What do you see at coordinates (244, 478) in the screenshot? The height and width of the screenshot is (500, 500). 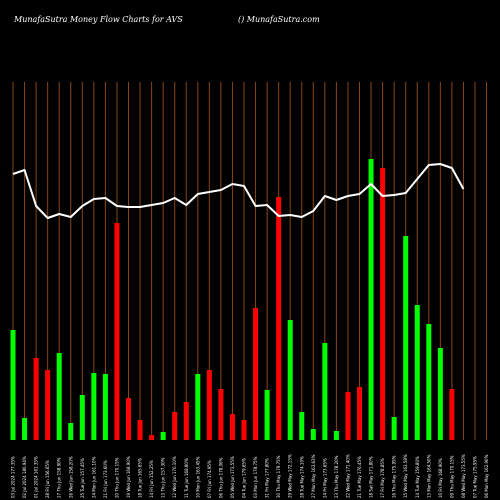 I see `x-tick-label: 04 Tue Jun 179.65%` at bounding box center [244, 478].